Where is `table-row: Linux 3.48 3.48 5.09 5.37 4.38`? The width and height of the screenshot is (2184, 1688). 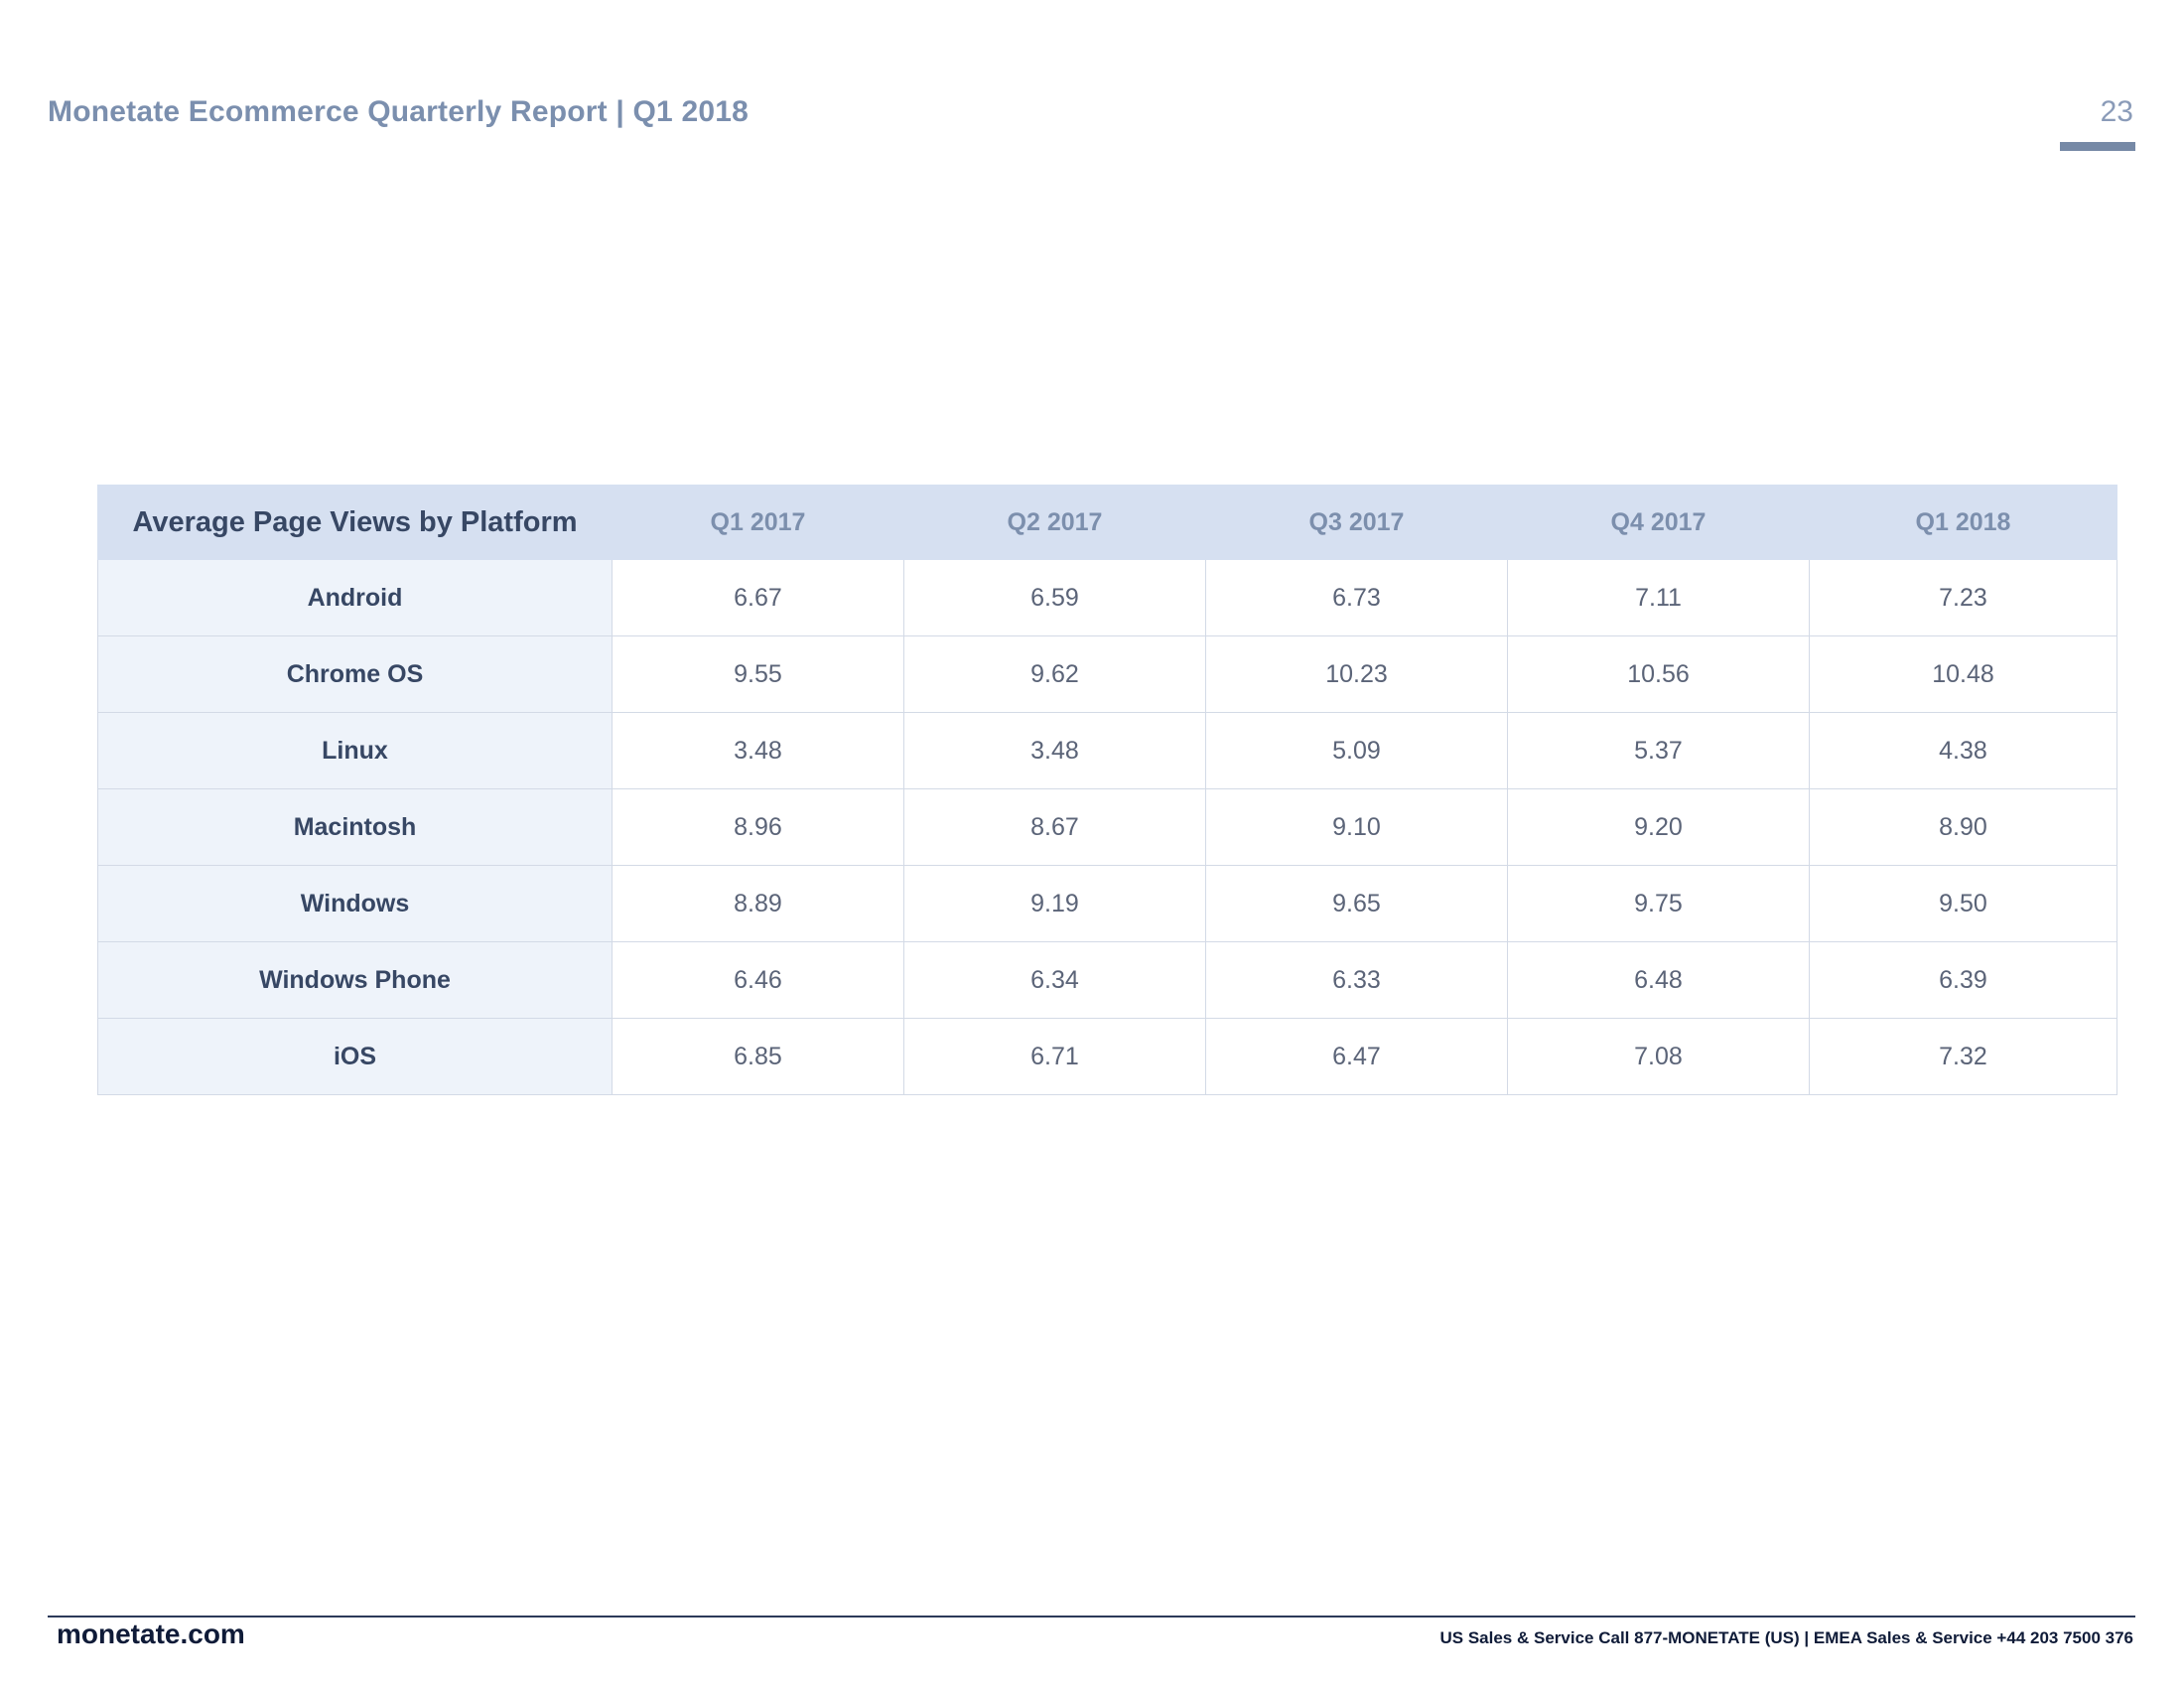
table-row: Linux 3.48 3.48 5.09 5.37 4.38 is located at coordinates (1107, 750).